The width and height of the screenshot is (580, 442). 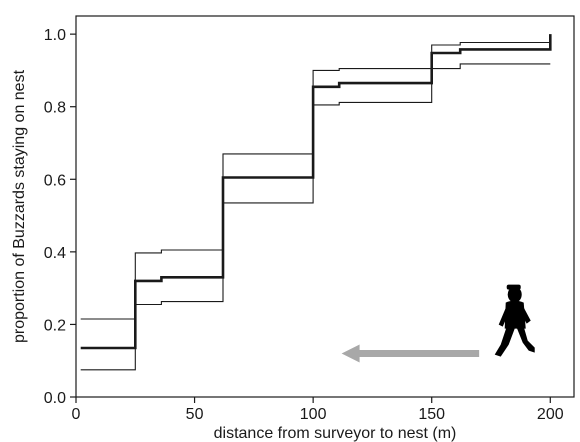 I want to click on y-tick-label: 0.8, so click(x=55, y=108).